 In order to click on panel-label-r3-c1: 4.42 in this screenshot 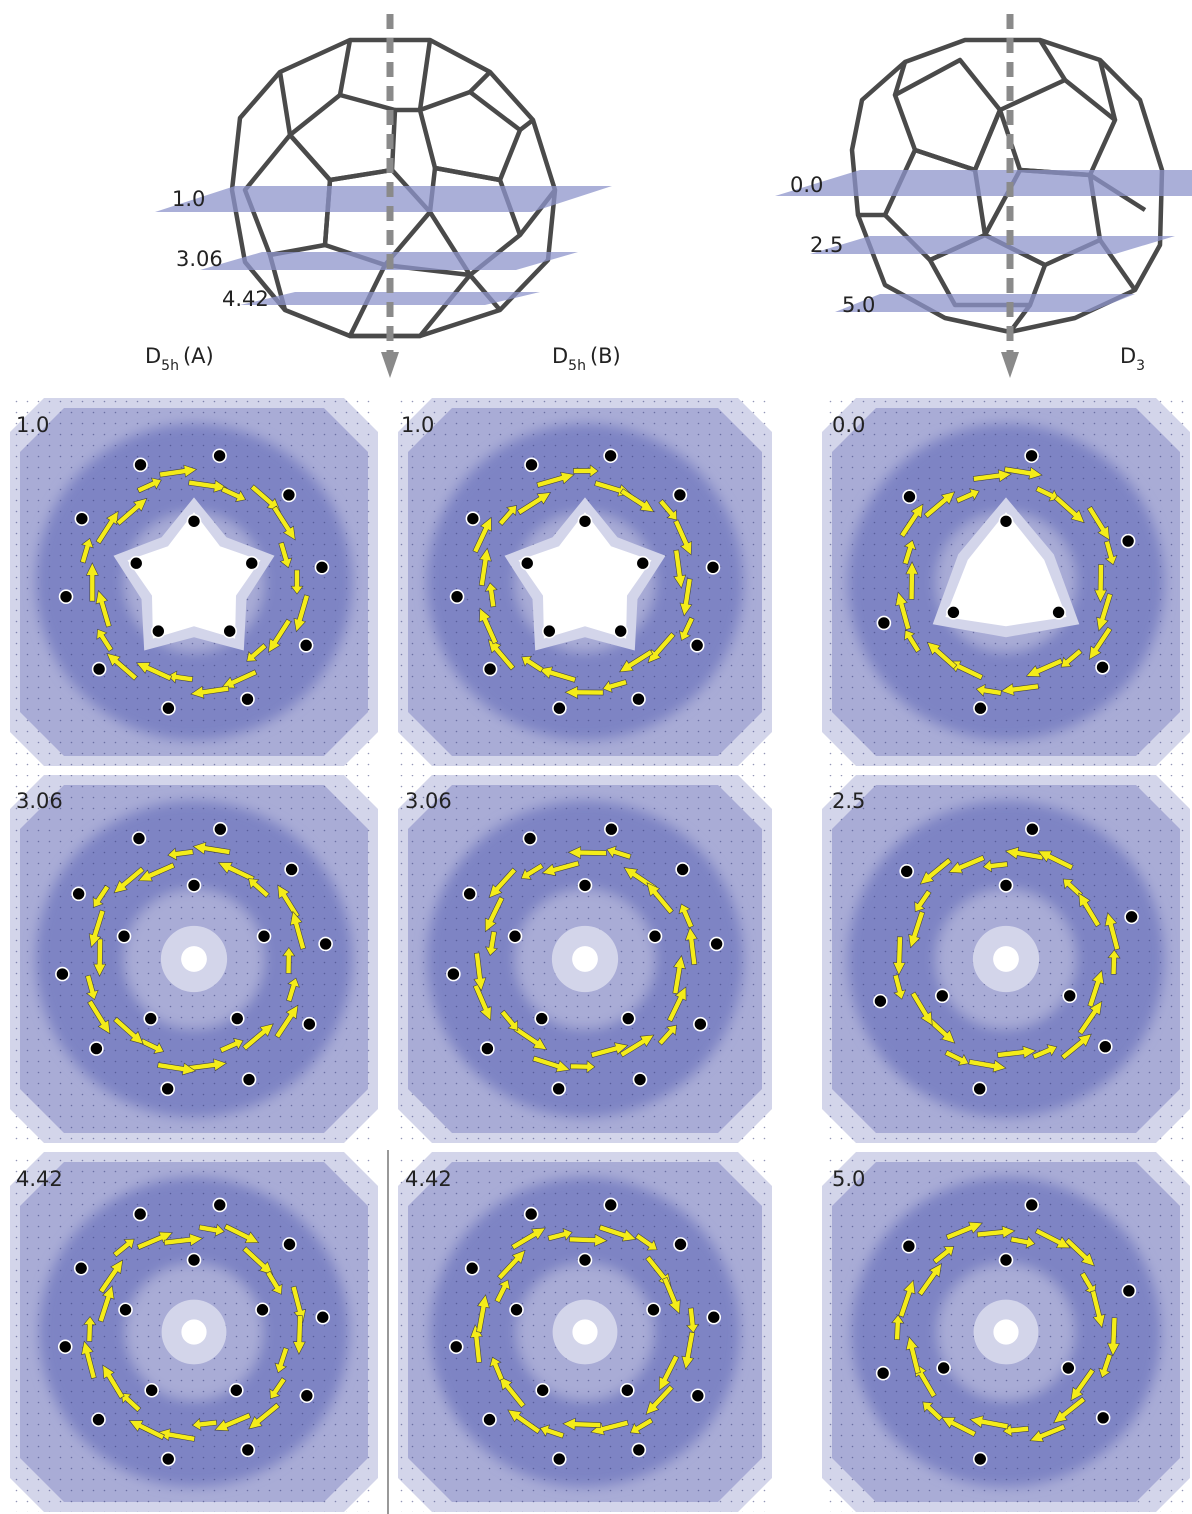, I will do `click(39, 1179)`.